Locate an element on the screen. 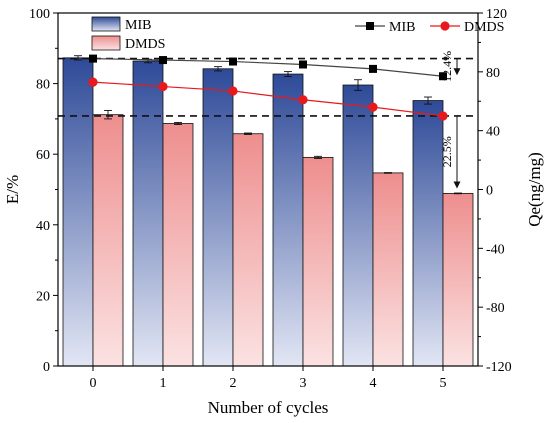 The height and width of the screenshot is (423, 550). y-axis-right-label: Qe(ng/mg) is located at coordinates (534, 189).